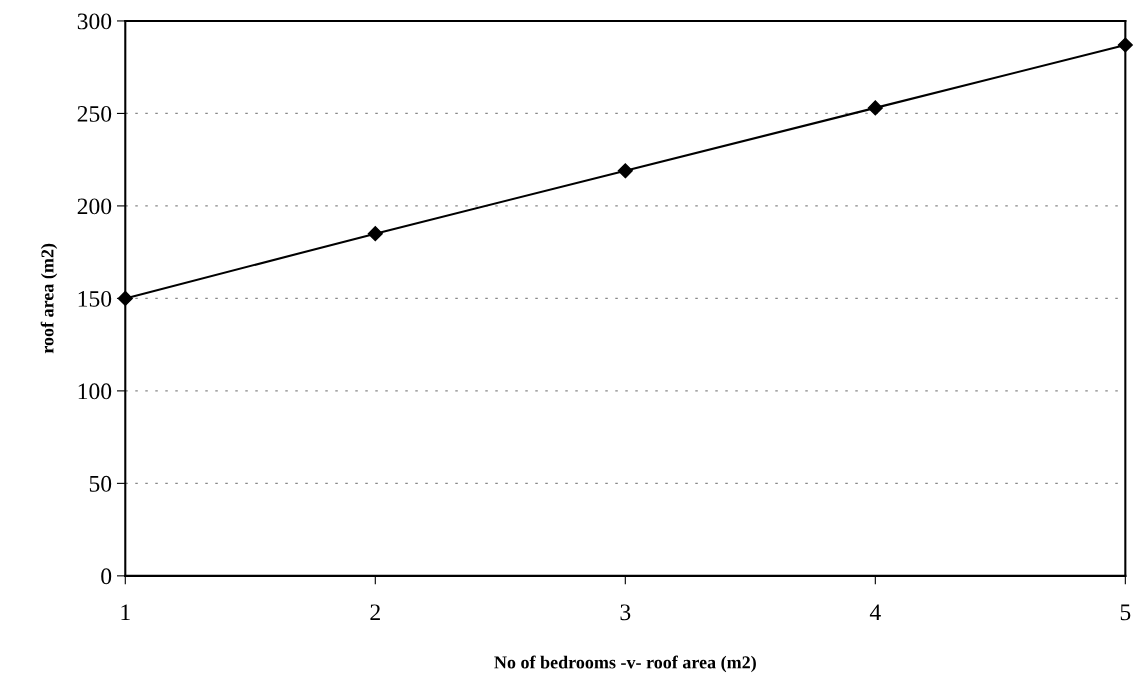  I want to click on y-tick-label: 300, so click(94, 21).